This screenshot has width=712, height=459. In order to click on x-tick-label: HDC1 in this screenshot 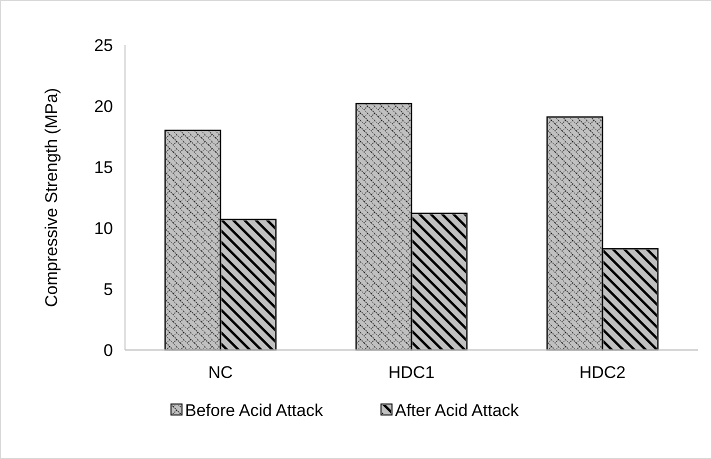, I will do `click(411, 372)`.